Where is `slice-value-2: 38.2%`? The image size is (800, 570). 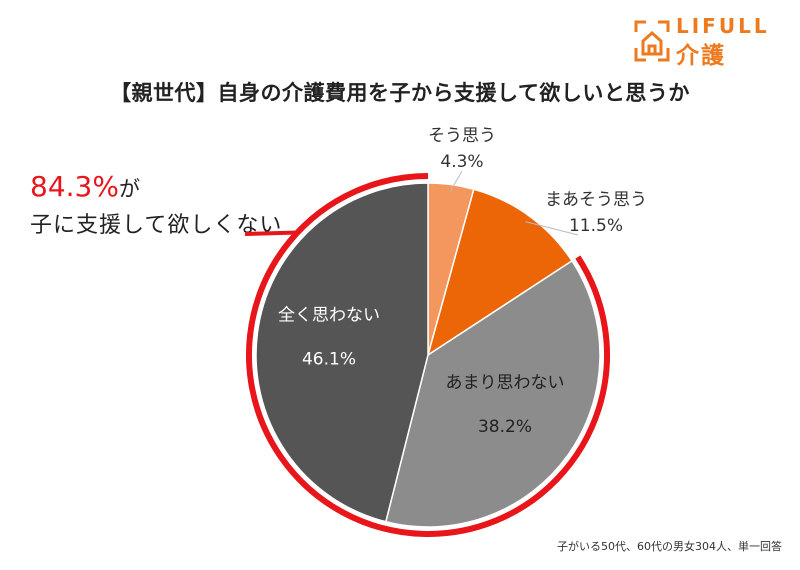
slice-value-2: 38.2% is located at coordinates (505, 427).